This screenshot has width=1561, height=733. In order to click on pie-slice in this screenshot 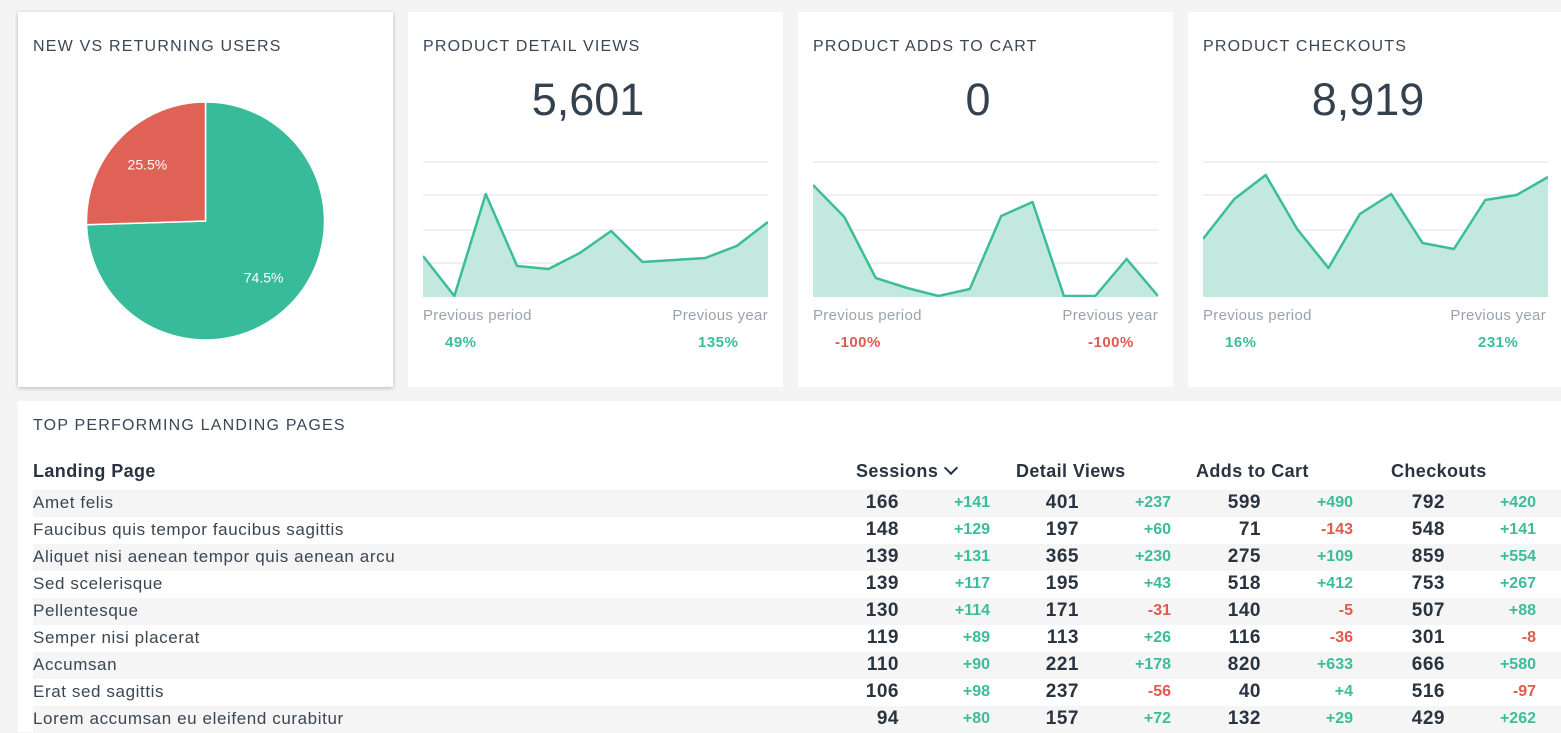, I will do `click(146, 163)`.